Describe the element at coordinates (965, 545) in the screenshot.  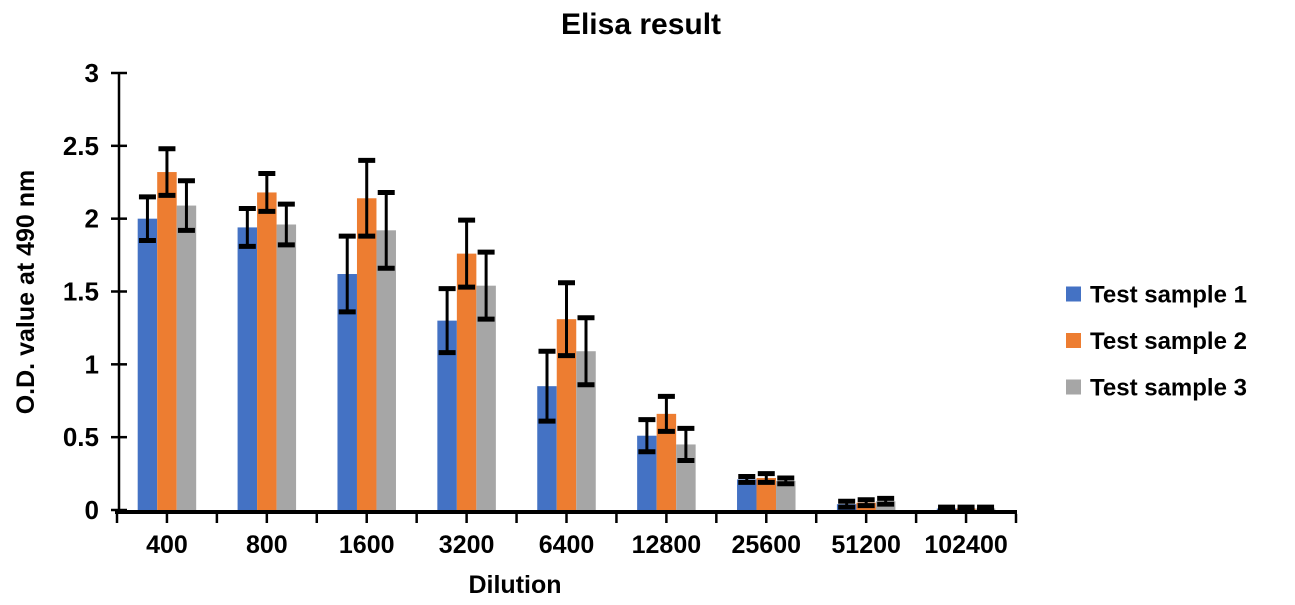
I see `x-category-label-102400: 102400` at that location.